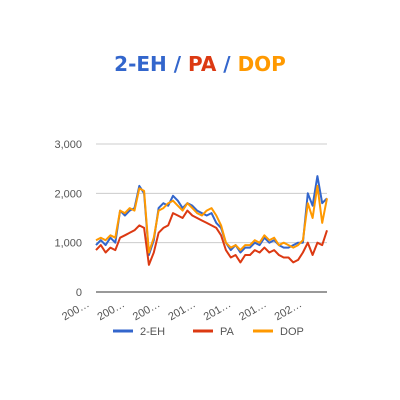 This screenshot has height=400, width=400. What do you see at coordinates (152, 332) in the screenshot?
I see `legend-label: 2-EH` at bounding box center [152, 332].